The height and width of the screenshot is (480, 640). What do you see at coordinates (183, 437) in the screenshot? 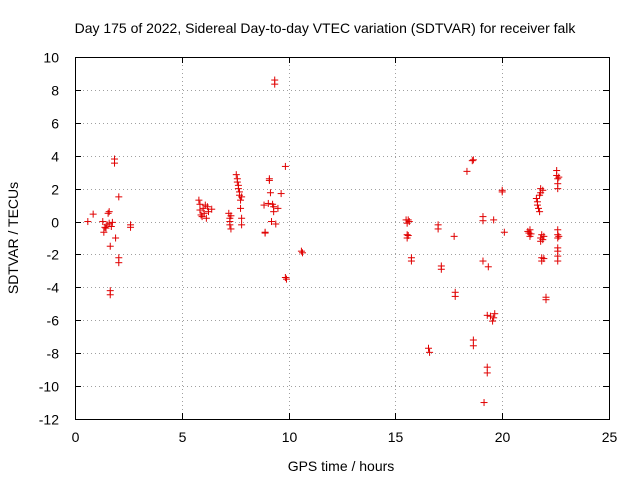
I see `x-tick-label: 5` at bounding box center [183, 437].